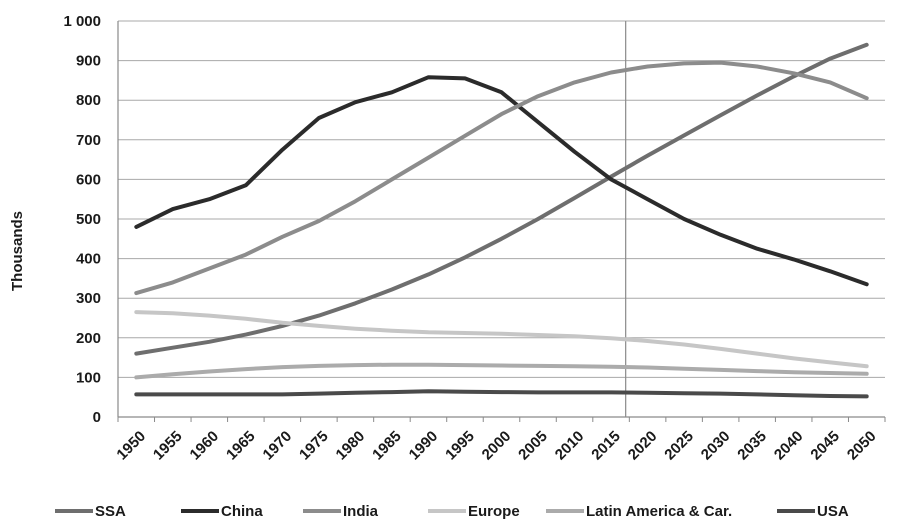 Image resolution: width=904 pixels, height=529 pixels. What do you see at coordinates (833, 511) in the screenshot?
I see `legend-label: USA` at bounding box center [833, 511].